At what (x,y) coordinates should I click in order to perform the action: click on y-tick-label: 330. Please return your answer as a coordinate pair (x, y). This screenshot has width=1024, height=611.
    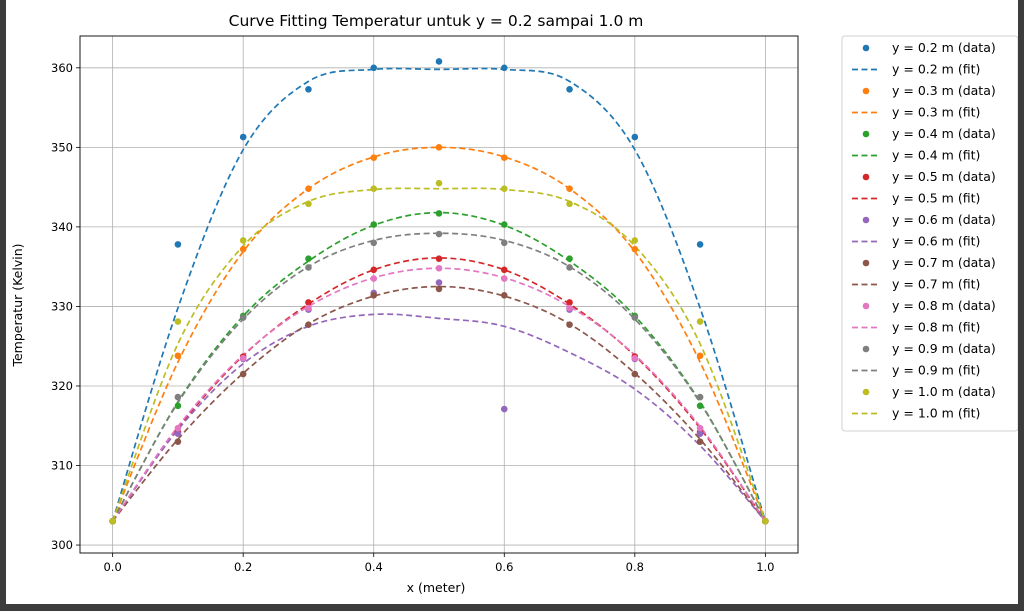
    Looking at the image, I should click on (62, 306).